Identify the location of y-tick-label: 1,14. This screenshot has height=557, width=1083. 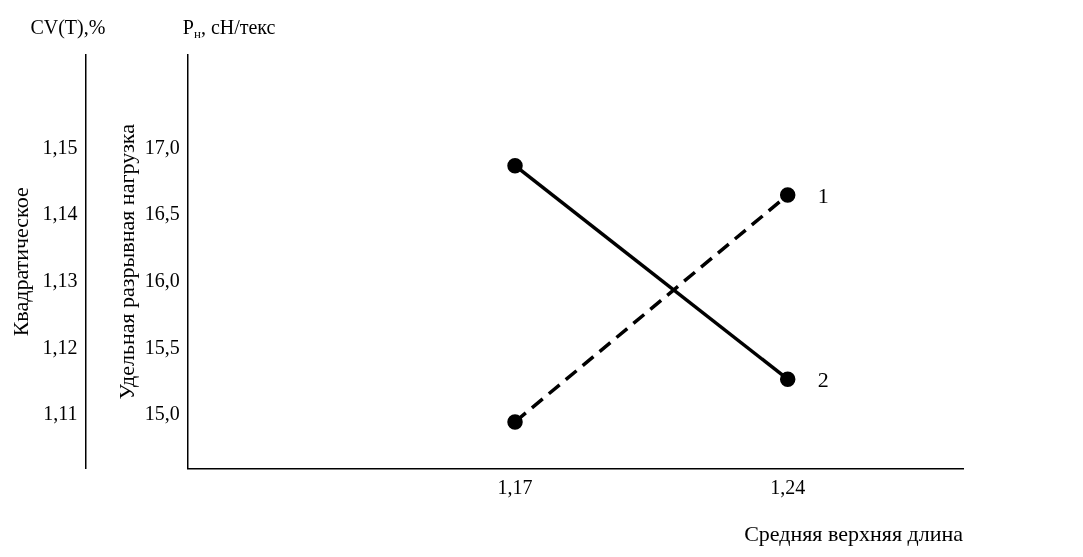
(60, 213).